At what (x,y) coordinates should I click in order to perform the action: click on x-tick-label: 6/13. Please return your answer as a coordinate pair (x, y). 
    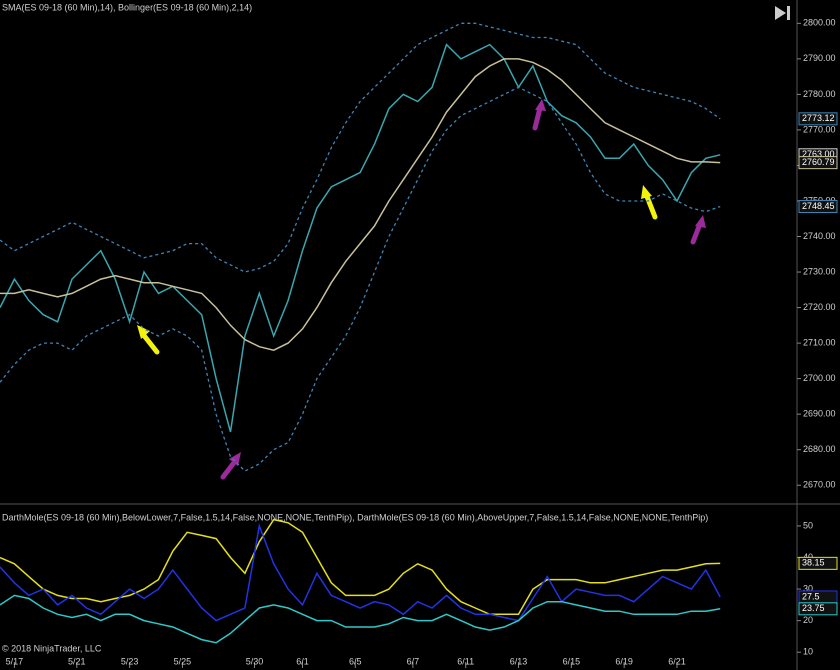
    Looking at the image, I should click on (519, 661).